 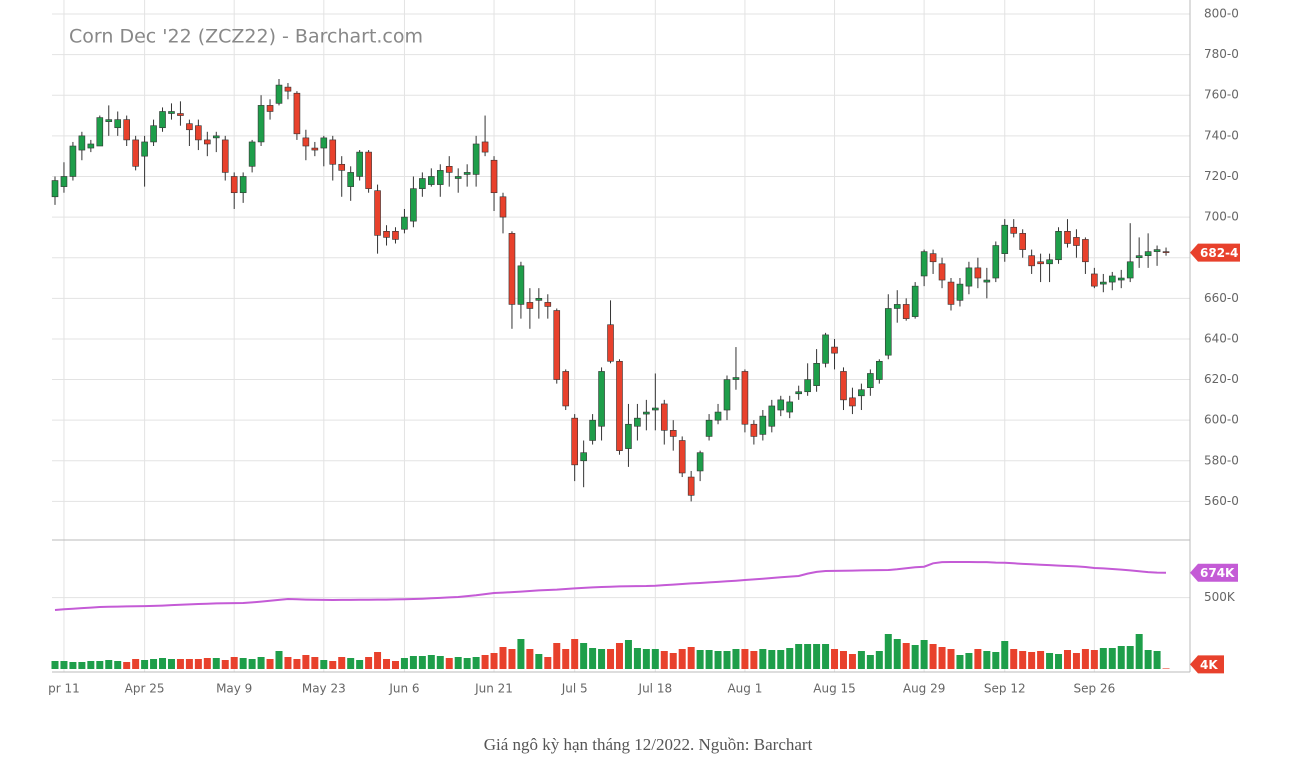 I want to click on badge, so click(x=1214, y=572).